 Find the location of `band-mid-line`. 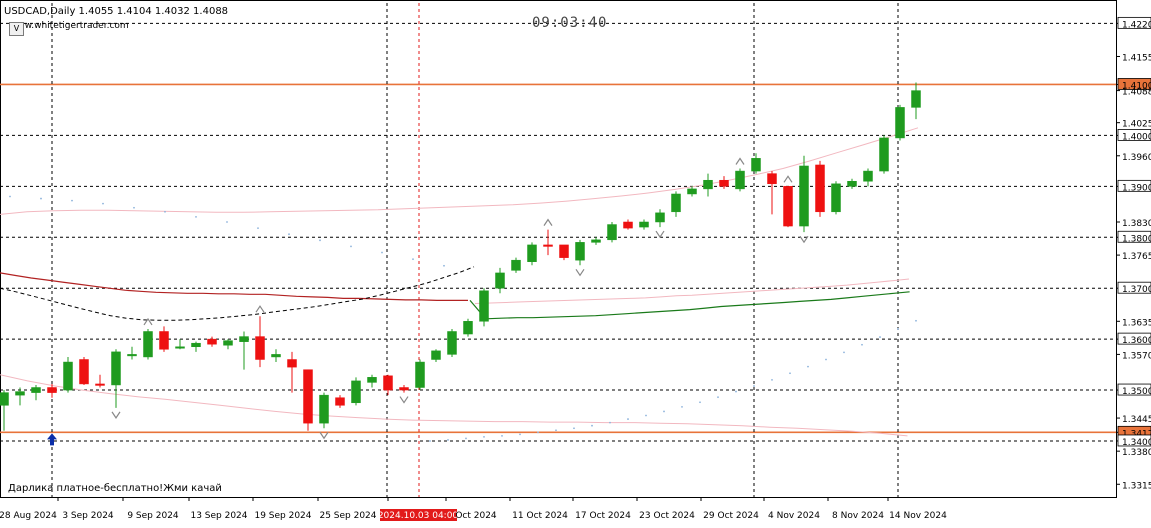

band-mid-line is located at coordinates (692, 291).